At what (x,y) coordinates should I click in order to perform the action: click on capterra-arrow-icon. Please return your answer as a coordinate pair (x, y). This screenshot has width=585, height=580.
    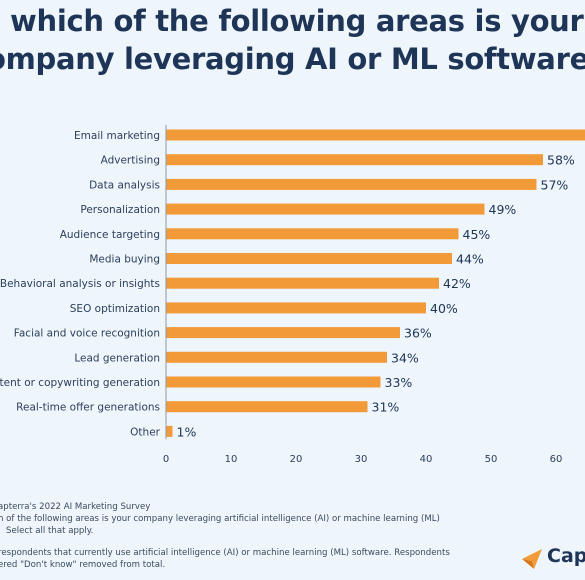
    Looking at the image, I should click on (532, 559).